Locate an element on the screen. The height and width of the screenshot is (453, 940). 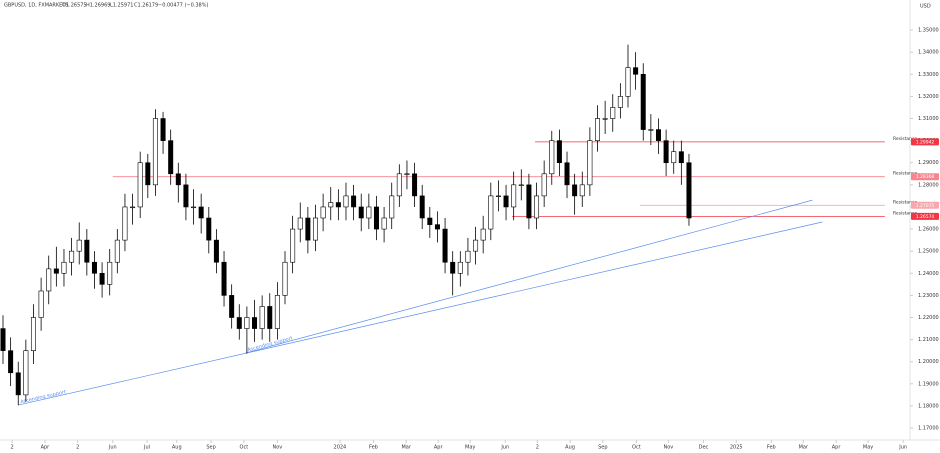
y-tick-label: 1.23000 is located at coordinates (928, 296).